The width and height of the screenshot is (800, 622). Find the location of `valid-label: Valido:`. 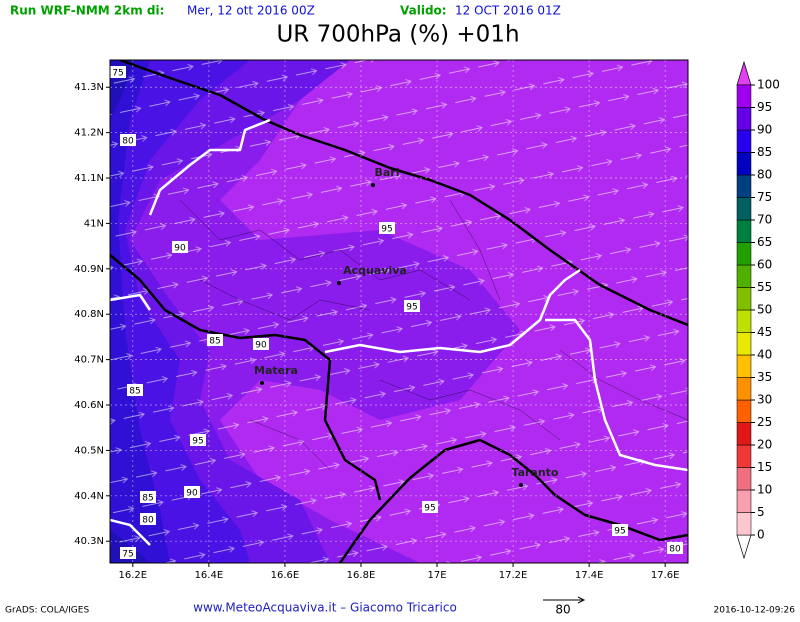

valid-label: Valido: is located at coordinates (423, 11).